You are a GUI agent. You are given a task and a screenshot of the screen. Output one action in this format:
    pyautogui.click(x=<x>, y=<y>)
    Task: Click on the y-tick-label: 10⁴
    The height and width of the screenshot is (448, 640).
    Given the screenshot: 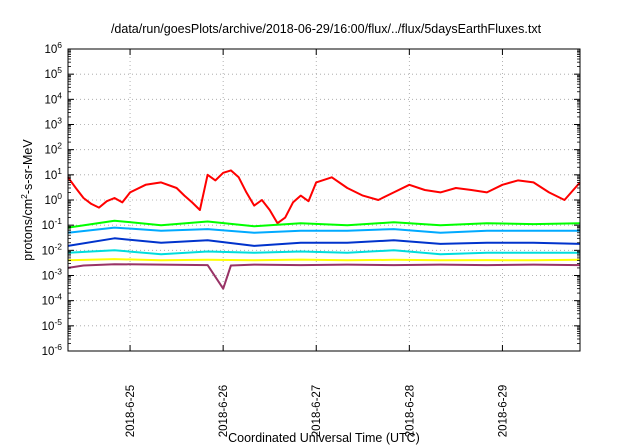 What is the action you would take?
    pyautogui.click(x=53, y=98)
    